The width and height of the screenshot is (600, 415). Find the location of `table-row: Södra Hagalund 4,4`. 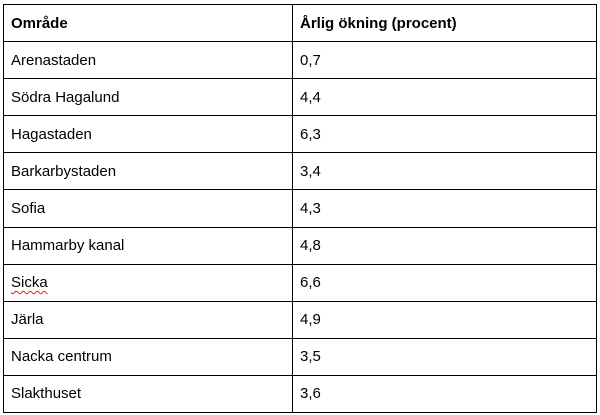

table-row: Södra Hagalund 4,4 is located at coordinates (300, 97).